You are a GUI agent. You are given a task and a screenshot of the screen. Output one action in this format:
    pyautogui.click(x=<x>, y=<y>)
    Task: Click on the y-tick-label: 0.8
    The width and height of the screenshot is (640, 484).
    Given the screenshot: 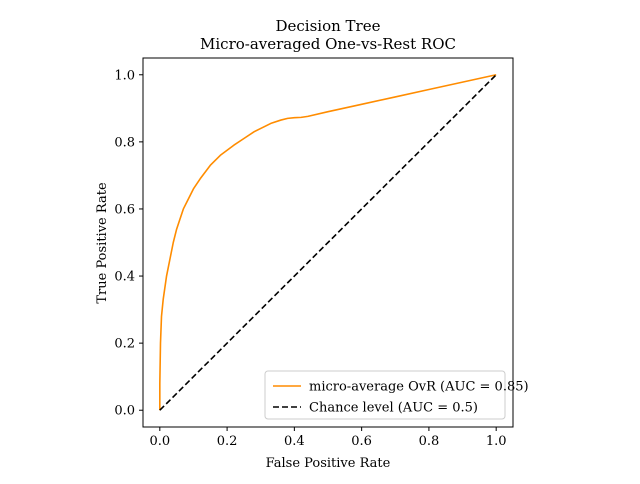 What is the action you would take?
    pyautogui.click(x=124, y=142)
    